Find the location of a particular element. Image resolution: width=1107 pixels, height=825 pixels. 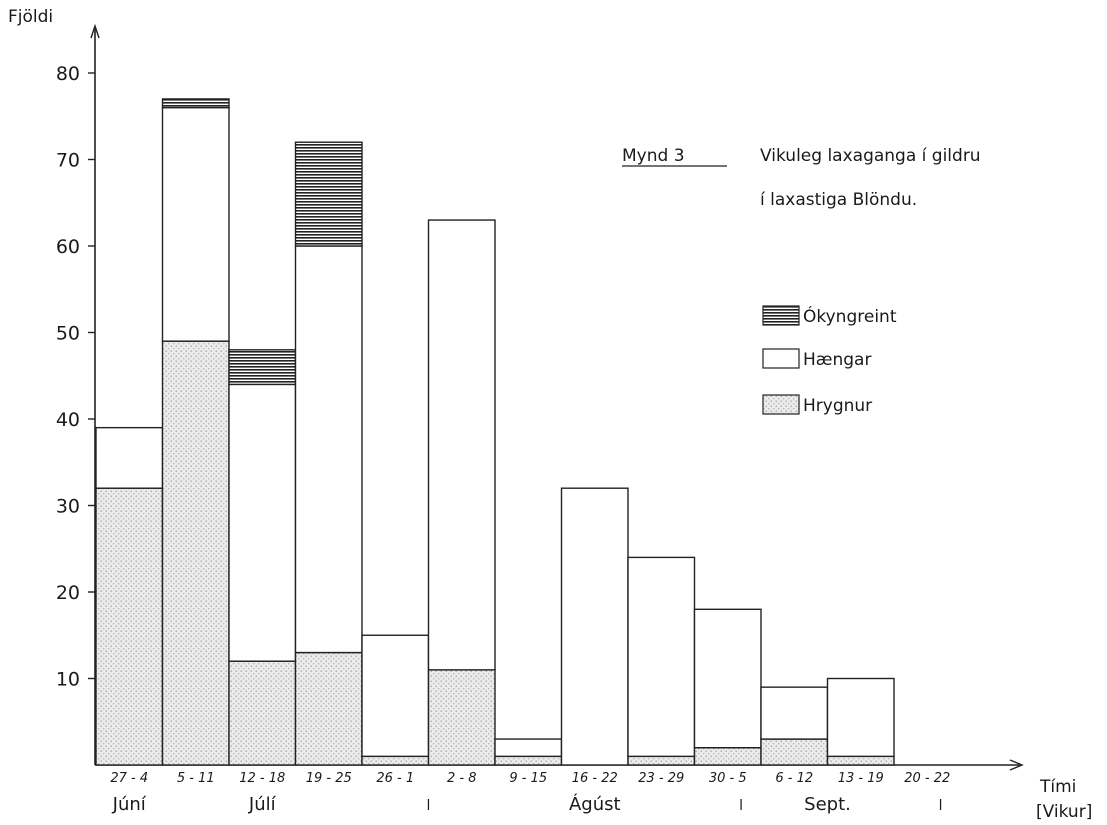

x-axis-arrow is located at coordinates (1016, 765).